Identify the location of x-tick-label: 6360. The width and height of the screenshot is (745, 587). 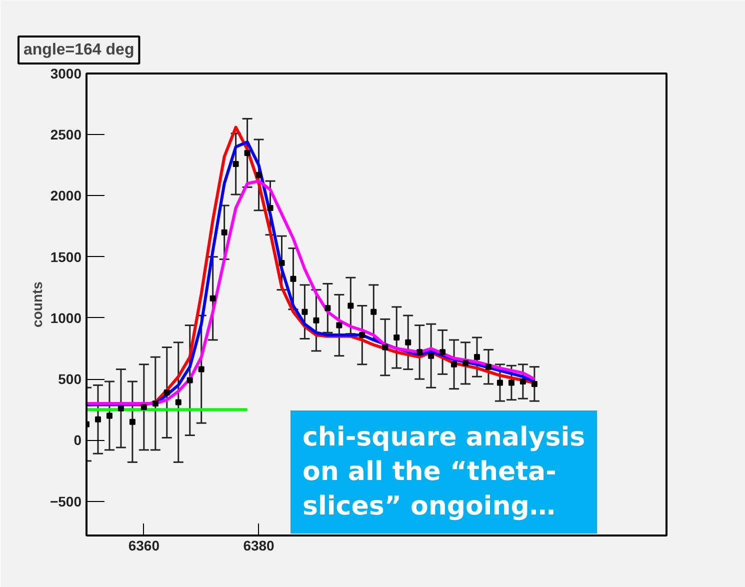
(144, 546).